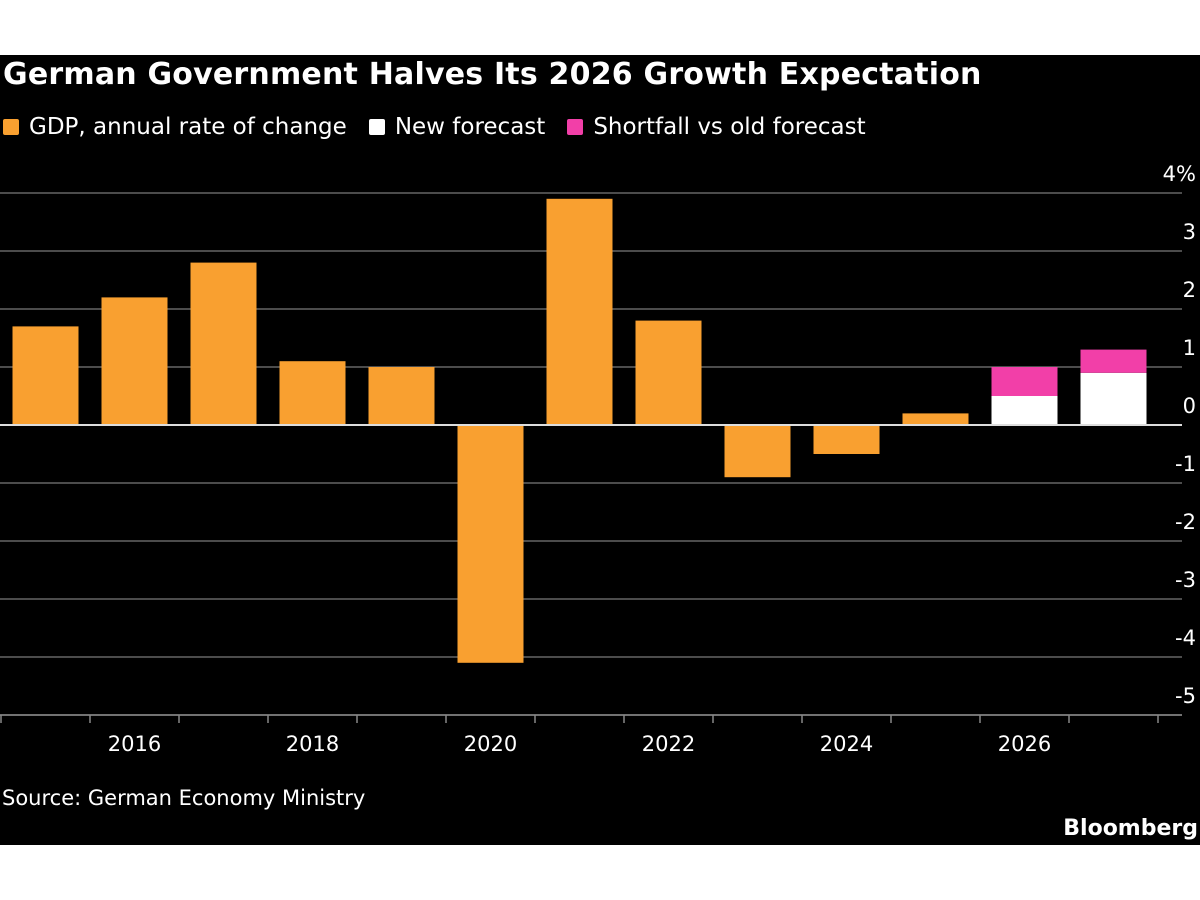 This screenshot has height=900, width=1200. I want to click on x-tick-label: 2024, so click(846, 744).